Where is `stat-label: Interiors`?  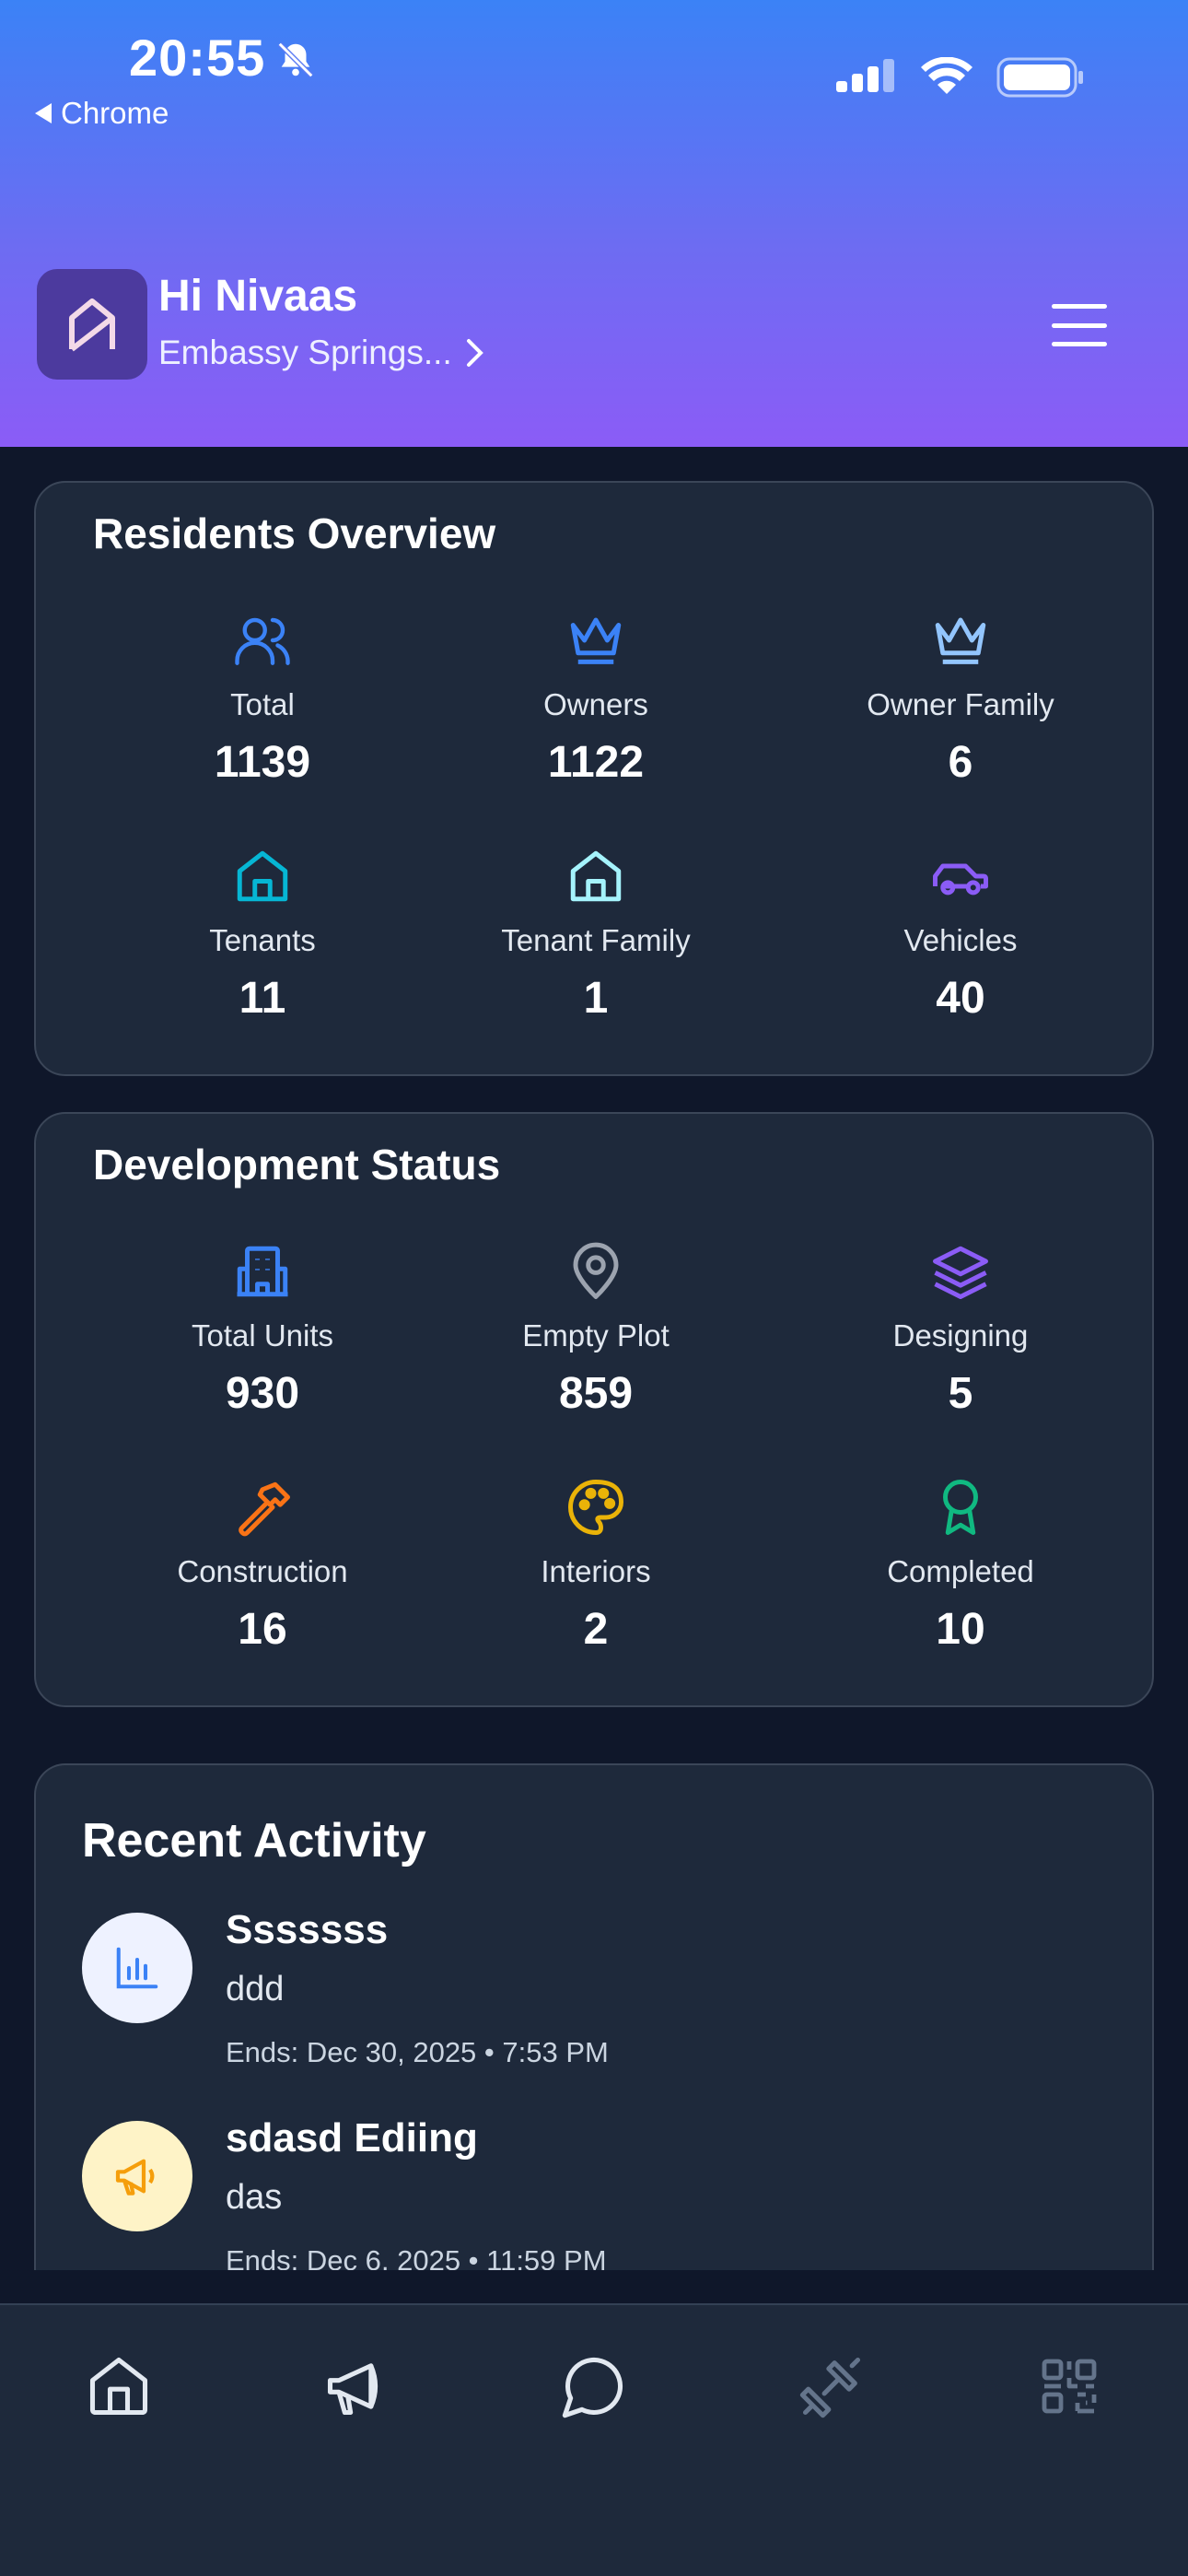
stat-label: Interiors is located at coordinates (596, 1571).